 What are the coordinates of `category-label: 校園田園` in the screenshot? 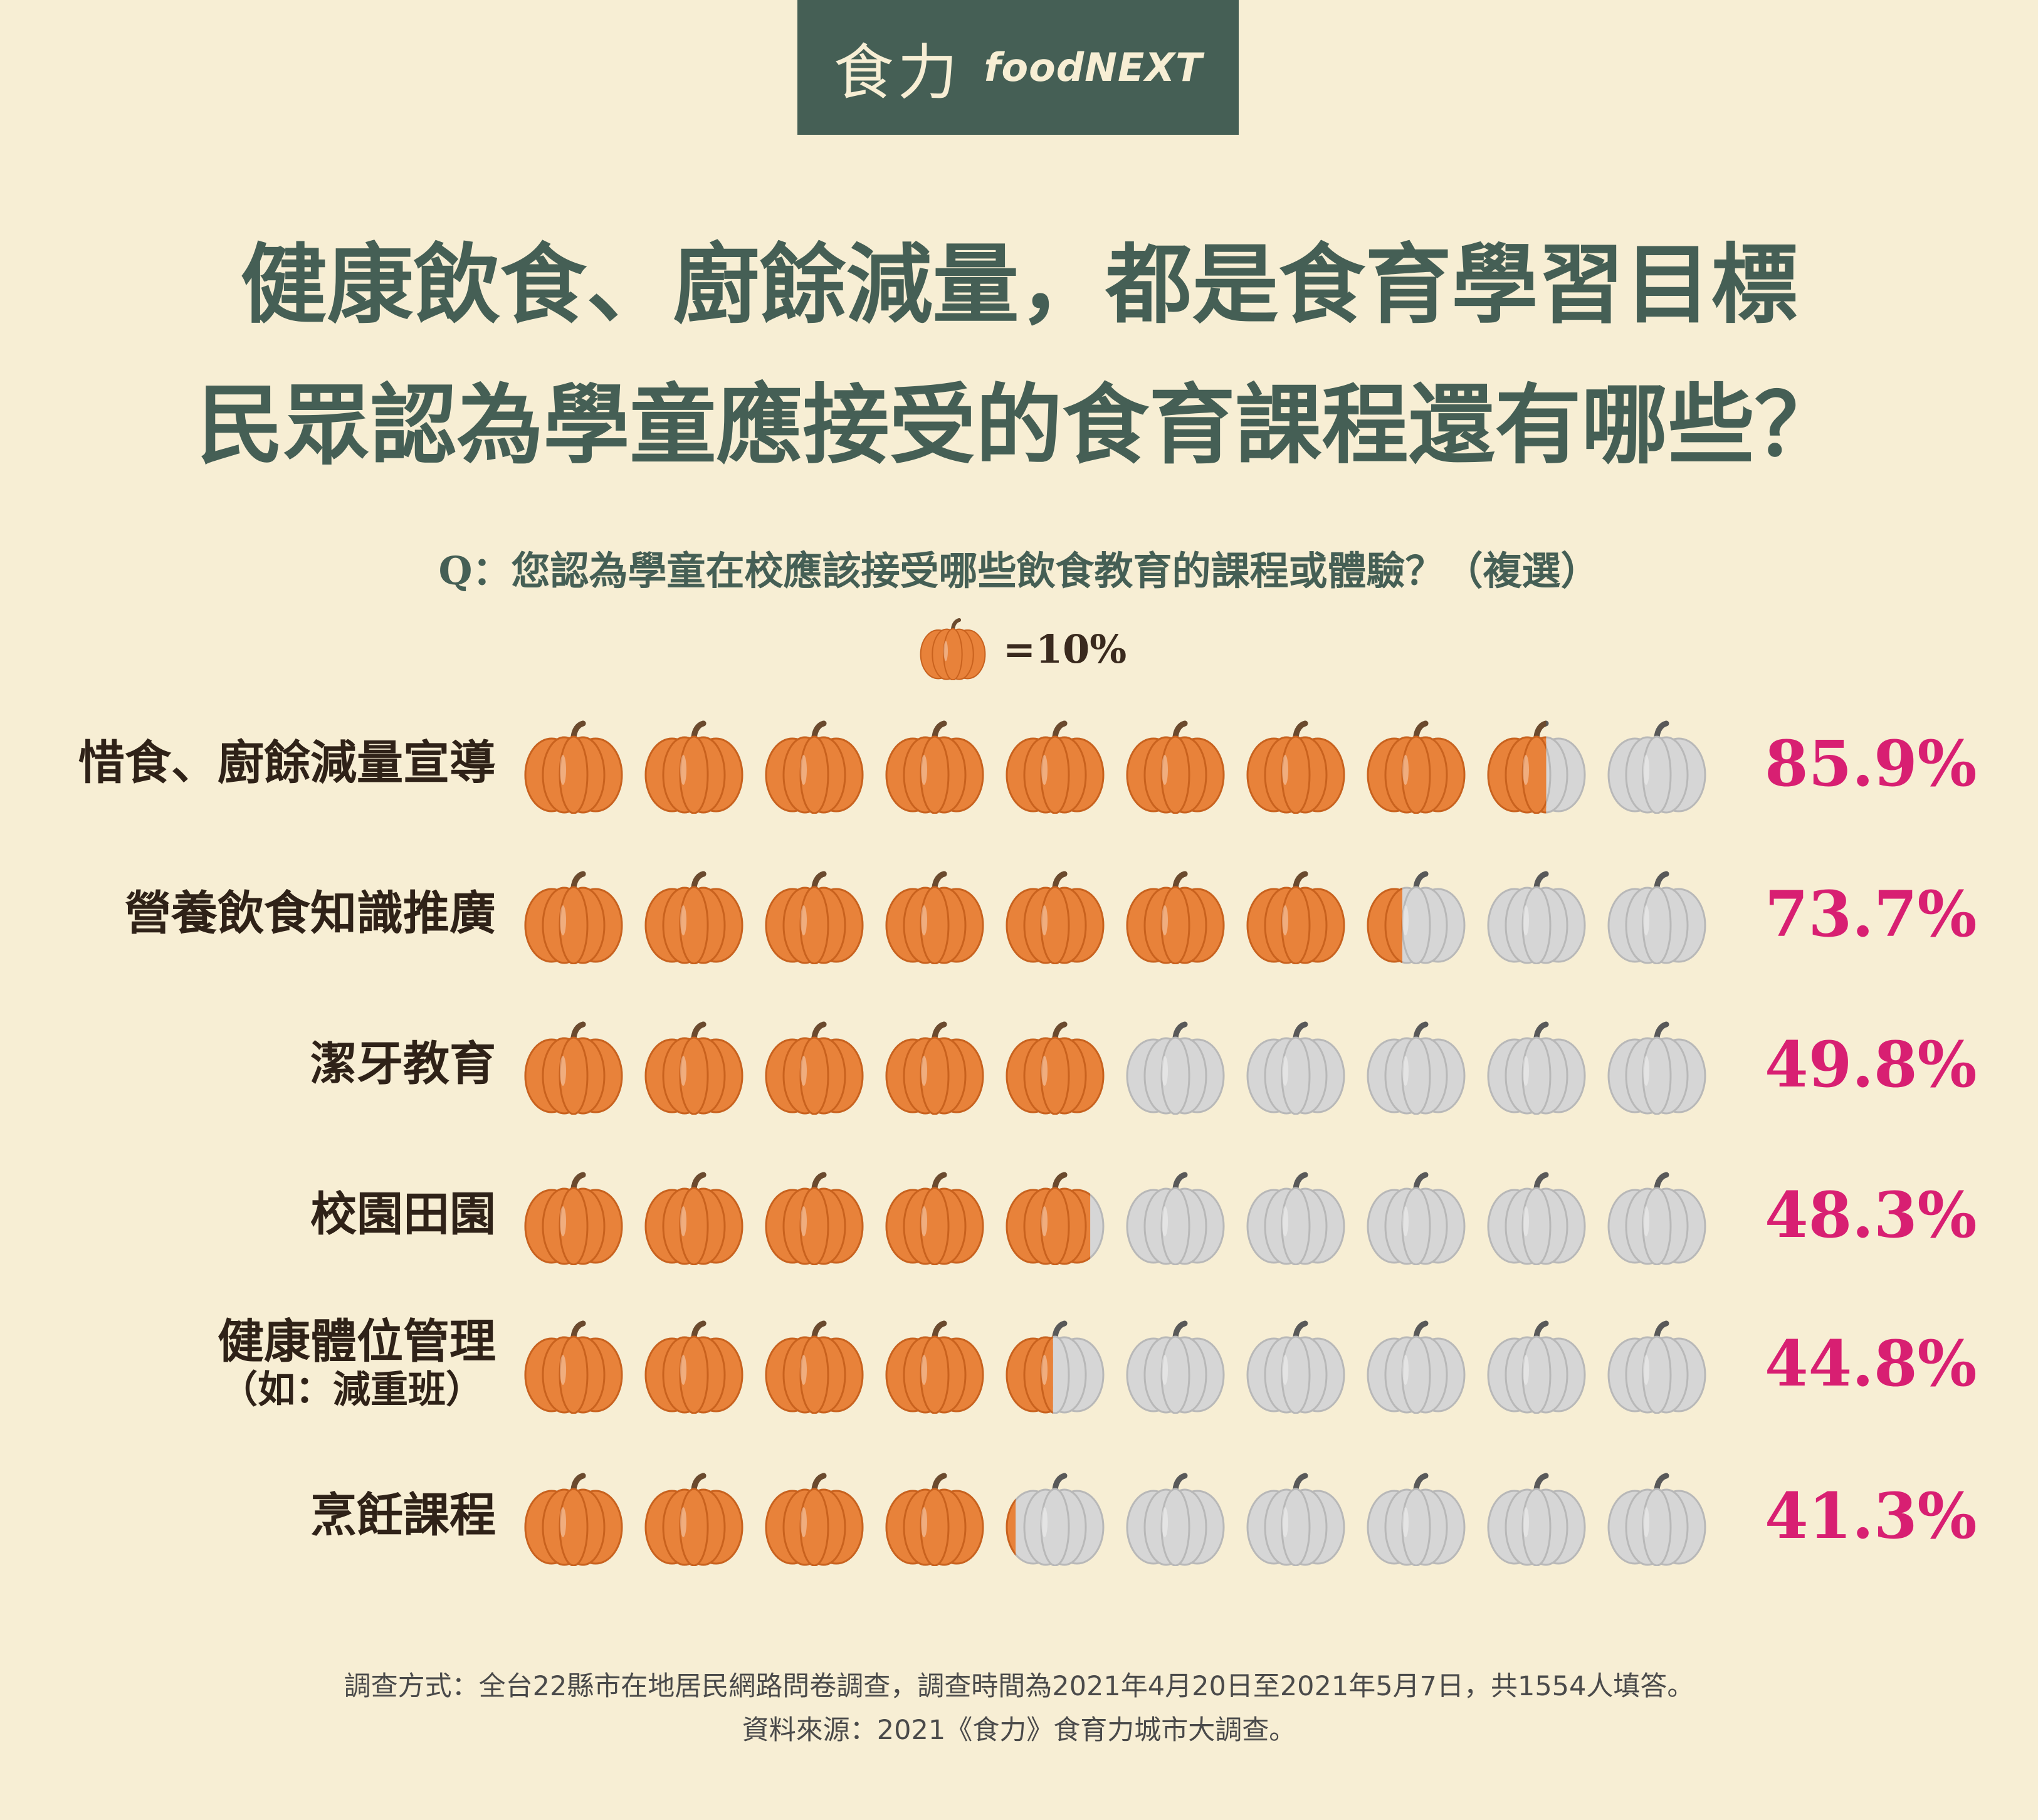 It's located at (403, 1215).